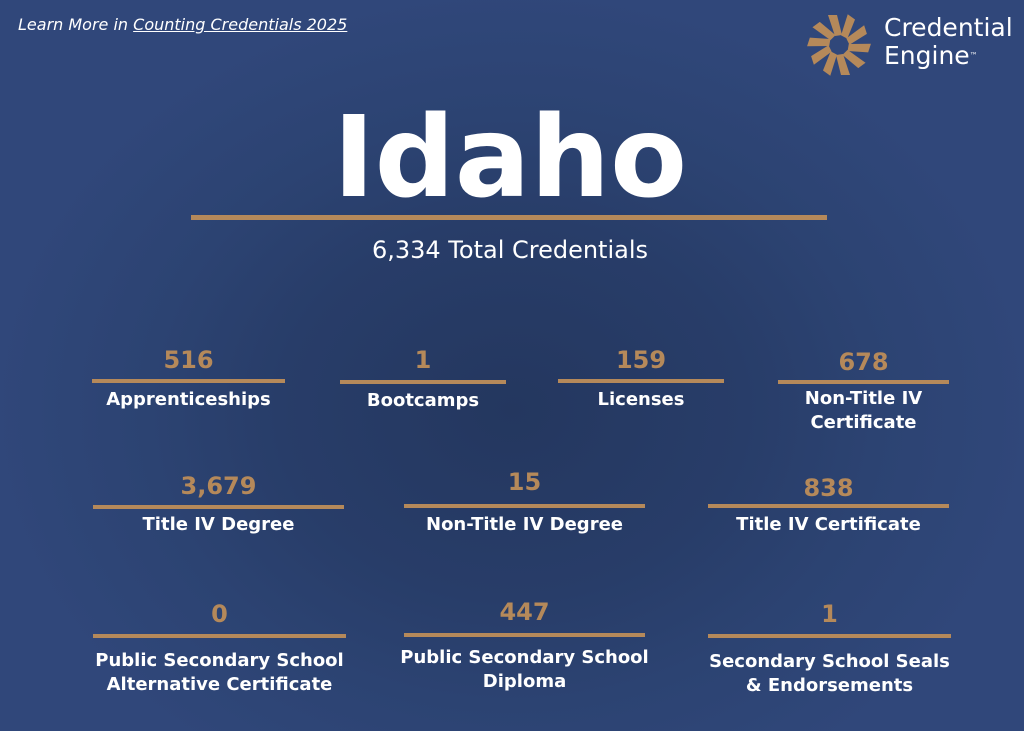 The width and height of the screenshot is (1024, 731). I want to click on stat-label: Non-Title IV Certificate, so click(863, 410).